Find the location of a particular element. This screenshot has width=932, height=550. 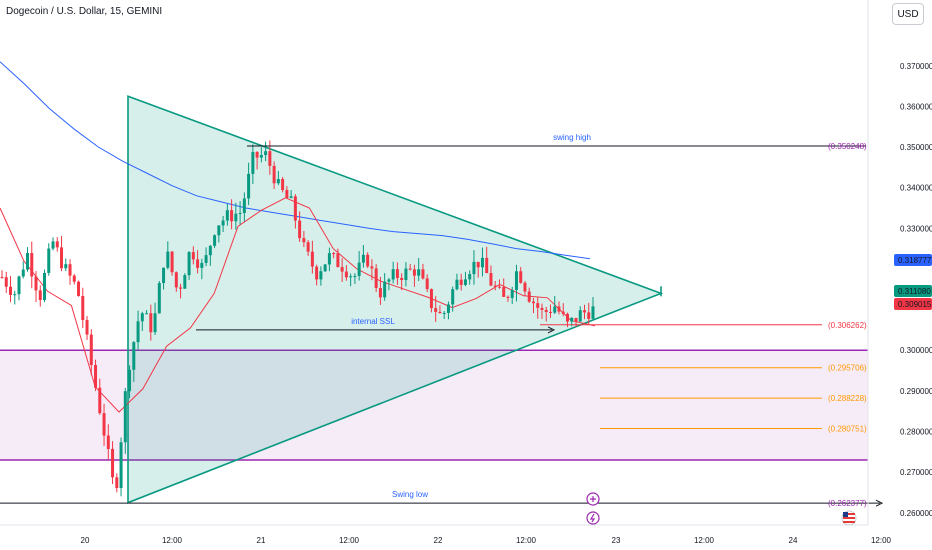

flash-event-bolt is located at coordinates (592, 518).